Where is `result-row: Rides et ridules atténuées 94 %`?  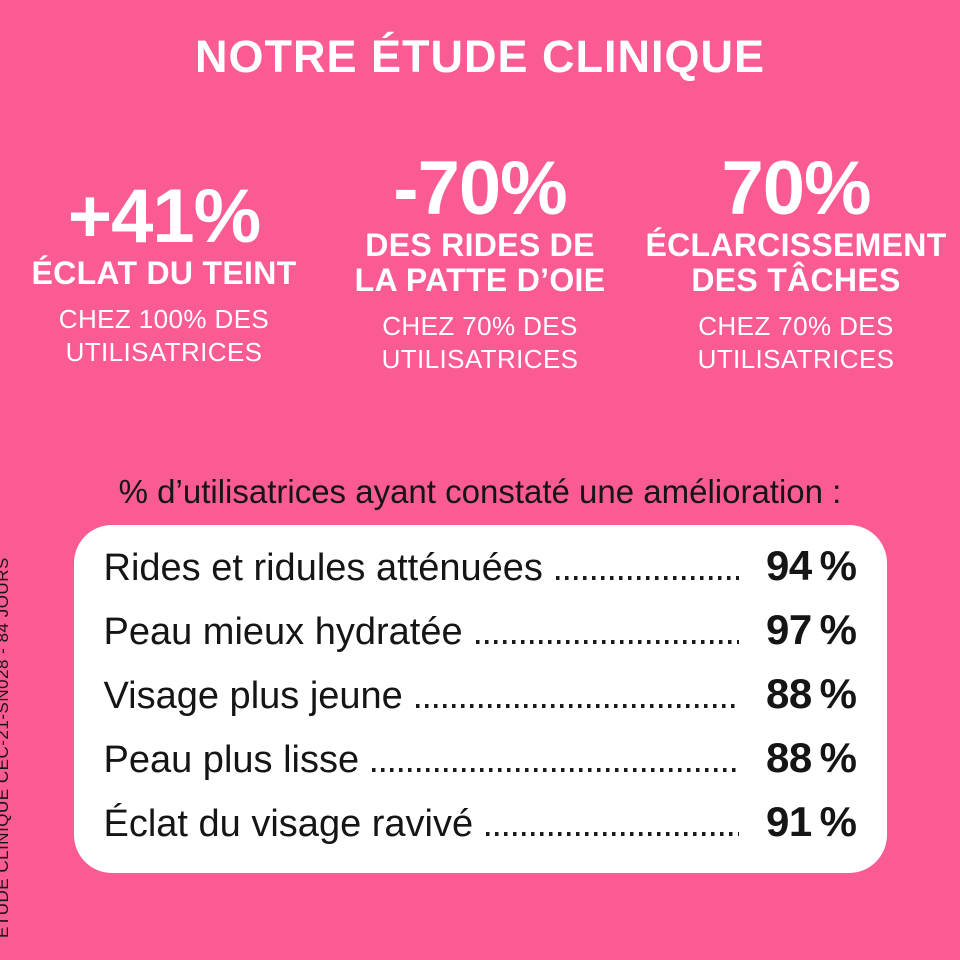
result-row: Rides et ridules atténuées 94 % is located at coordinates (480, 569).